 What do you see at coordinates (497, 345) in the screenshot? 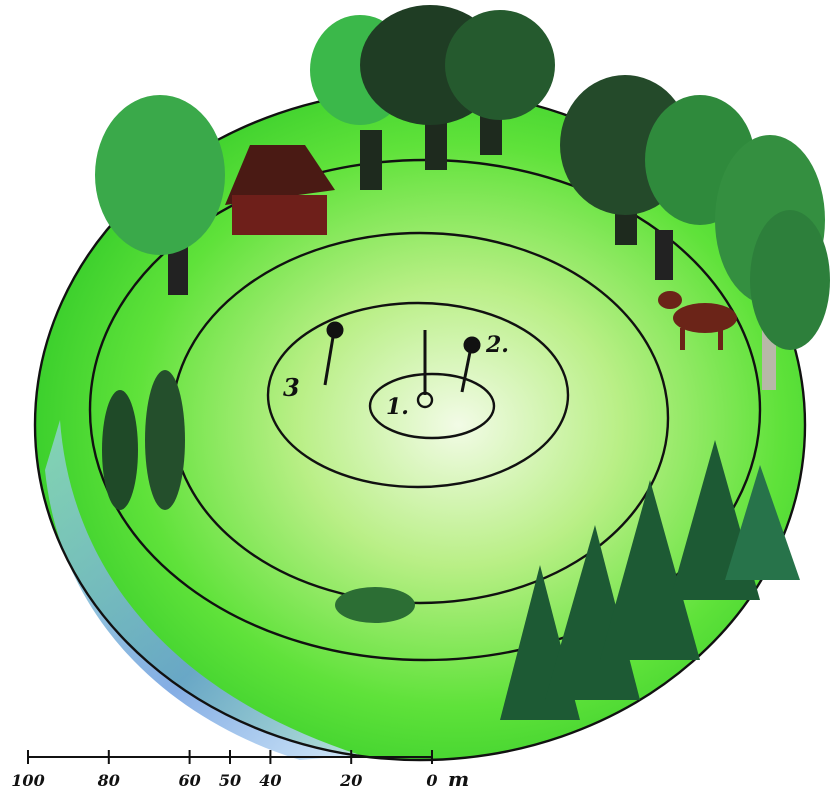
I see `point-label: 2.` at bounding box center [497, 345].